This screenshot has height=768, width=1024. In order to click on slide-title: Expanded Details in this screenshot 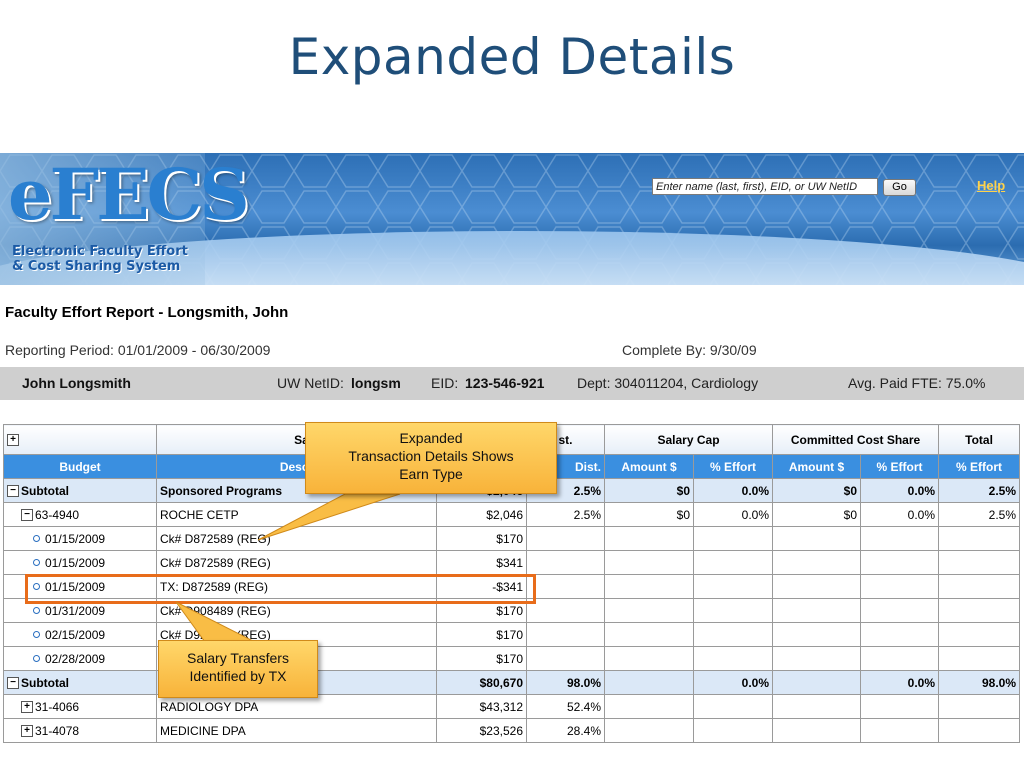, I will do `click(512, 57)`.